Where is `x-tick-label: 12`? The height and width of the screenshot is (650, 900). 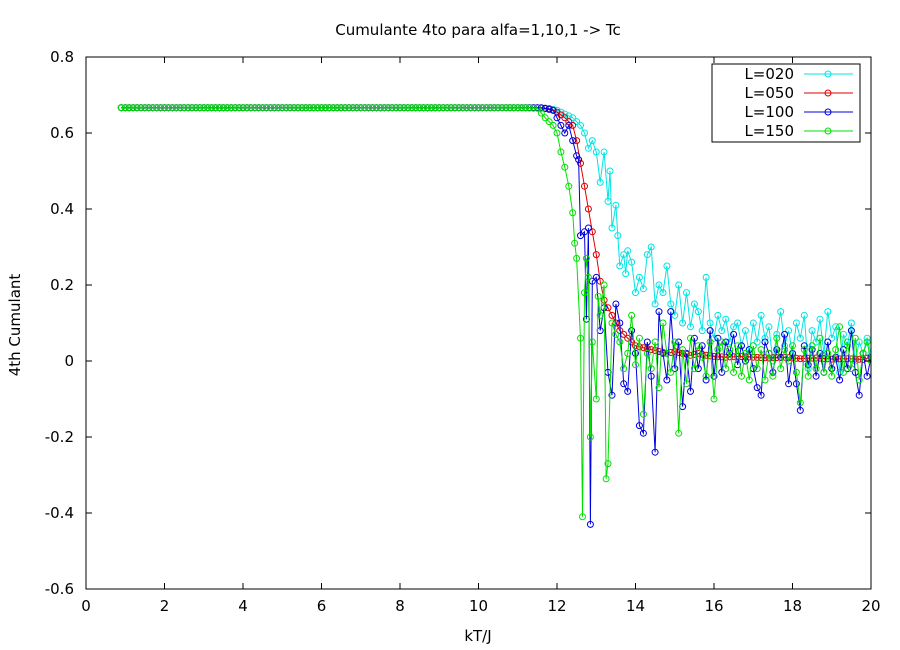
x-tick-label: 12 is located at coordinates (556, 606).